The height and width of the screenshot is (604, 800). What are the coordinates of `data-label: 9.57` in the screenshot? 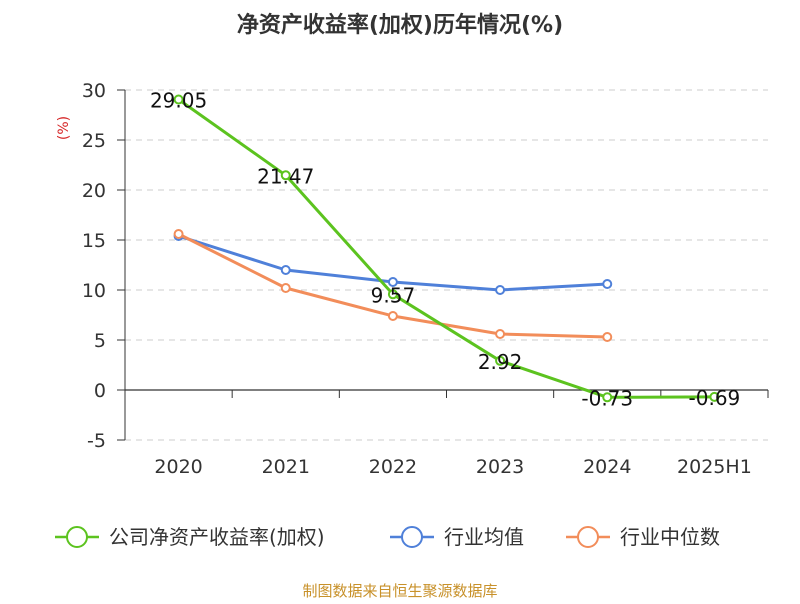 It's located at (393, 295).